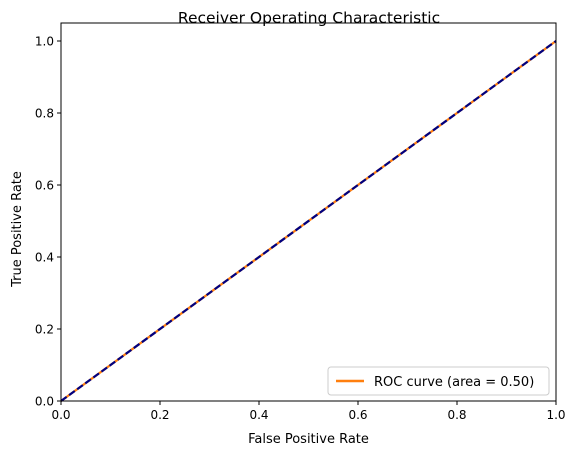 The width and height of the screenshot is (578, 455). I want to click on legend-box, so click(438, 381).